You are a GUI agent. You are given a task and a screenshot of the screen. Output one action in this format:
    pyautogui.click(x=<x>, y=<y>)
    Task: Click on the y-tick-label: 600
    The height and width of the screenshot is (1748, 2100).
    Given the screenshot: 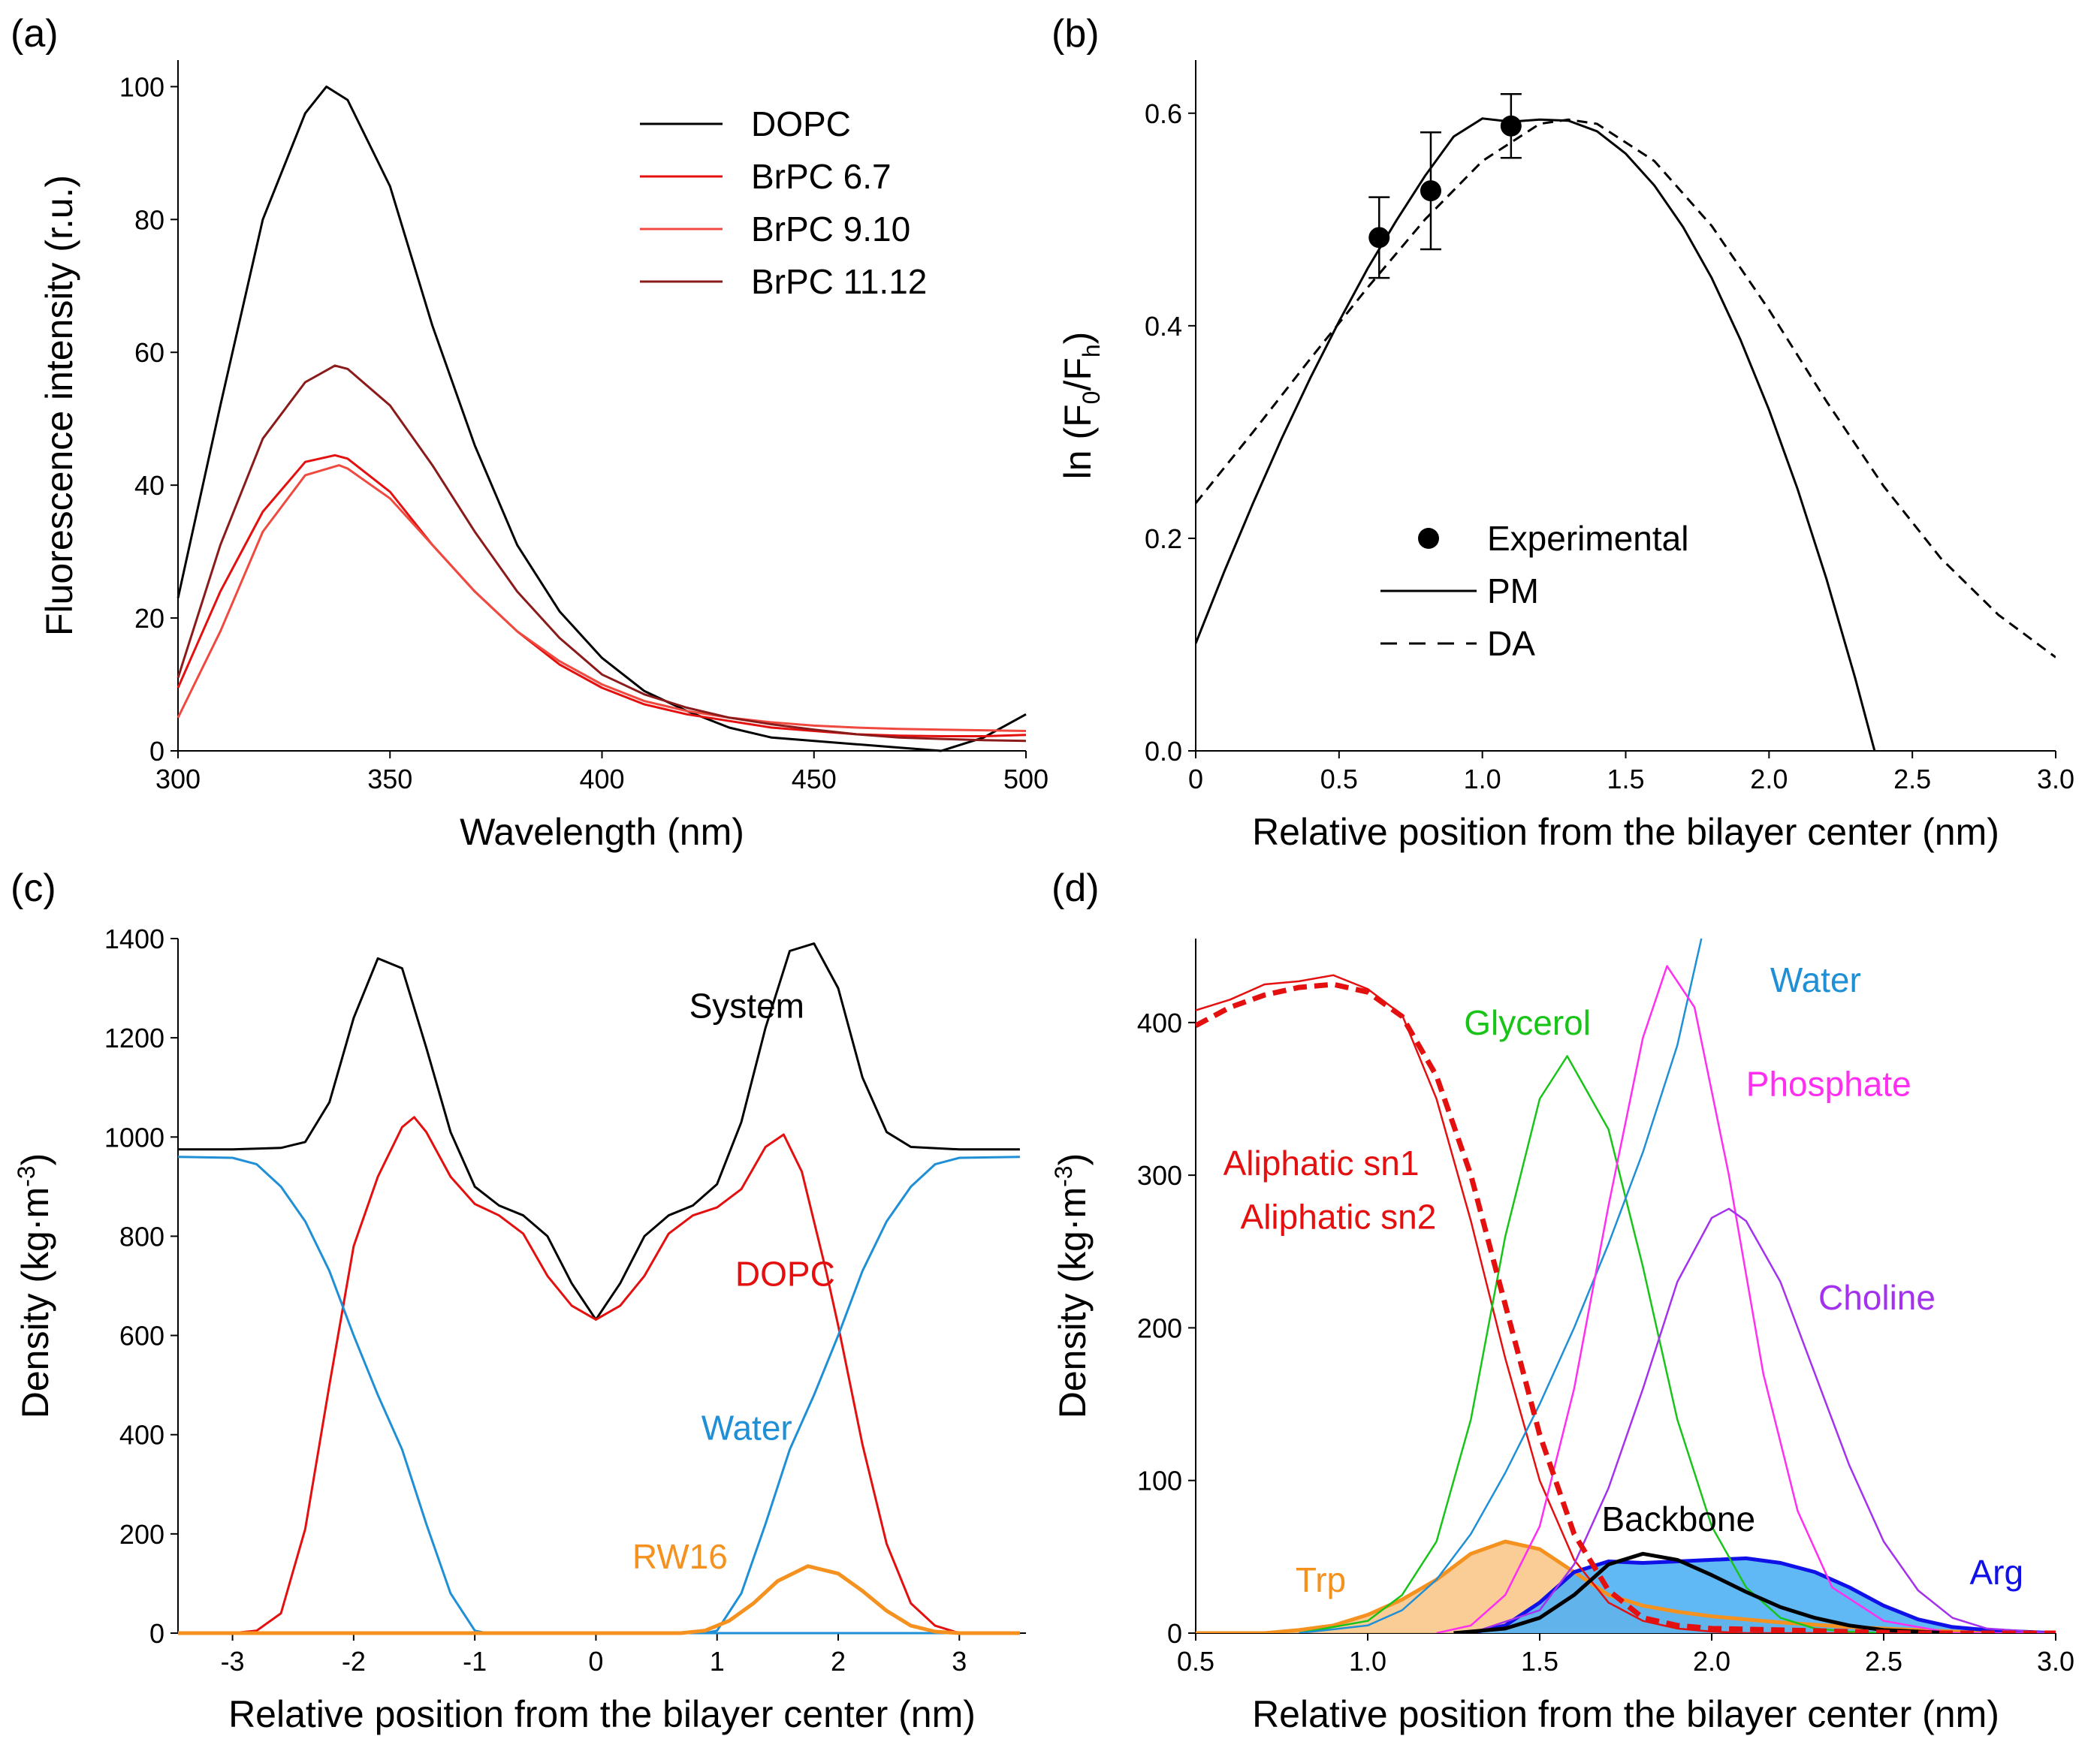 What is the action you would take?
    pyautogui.click(x=141, y=1336)
    